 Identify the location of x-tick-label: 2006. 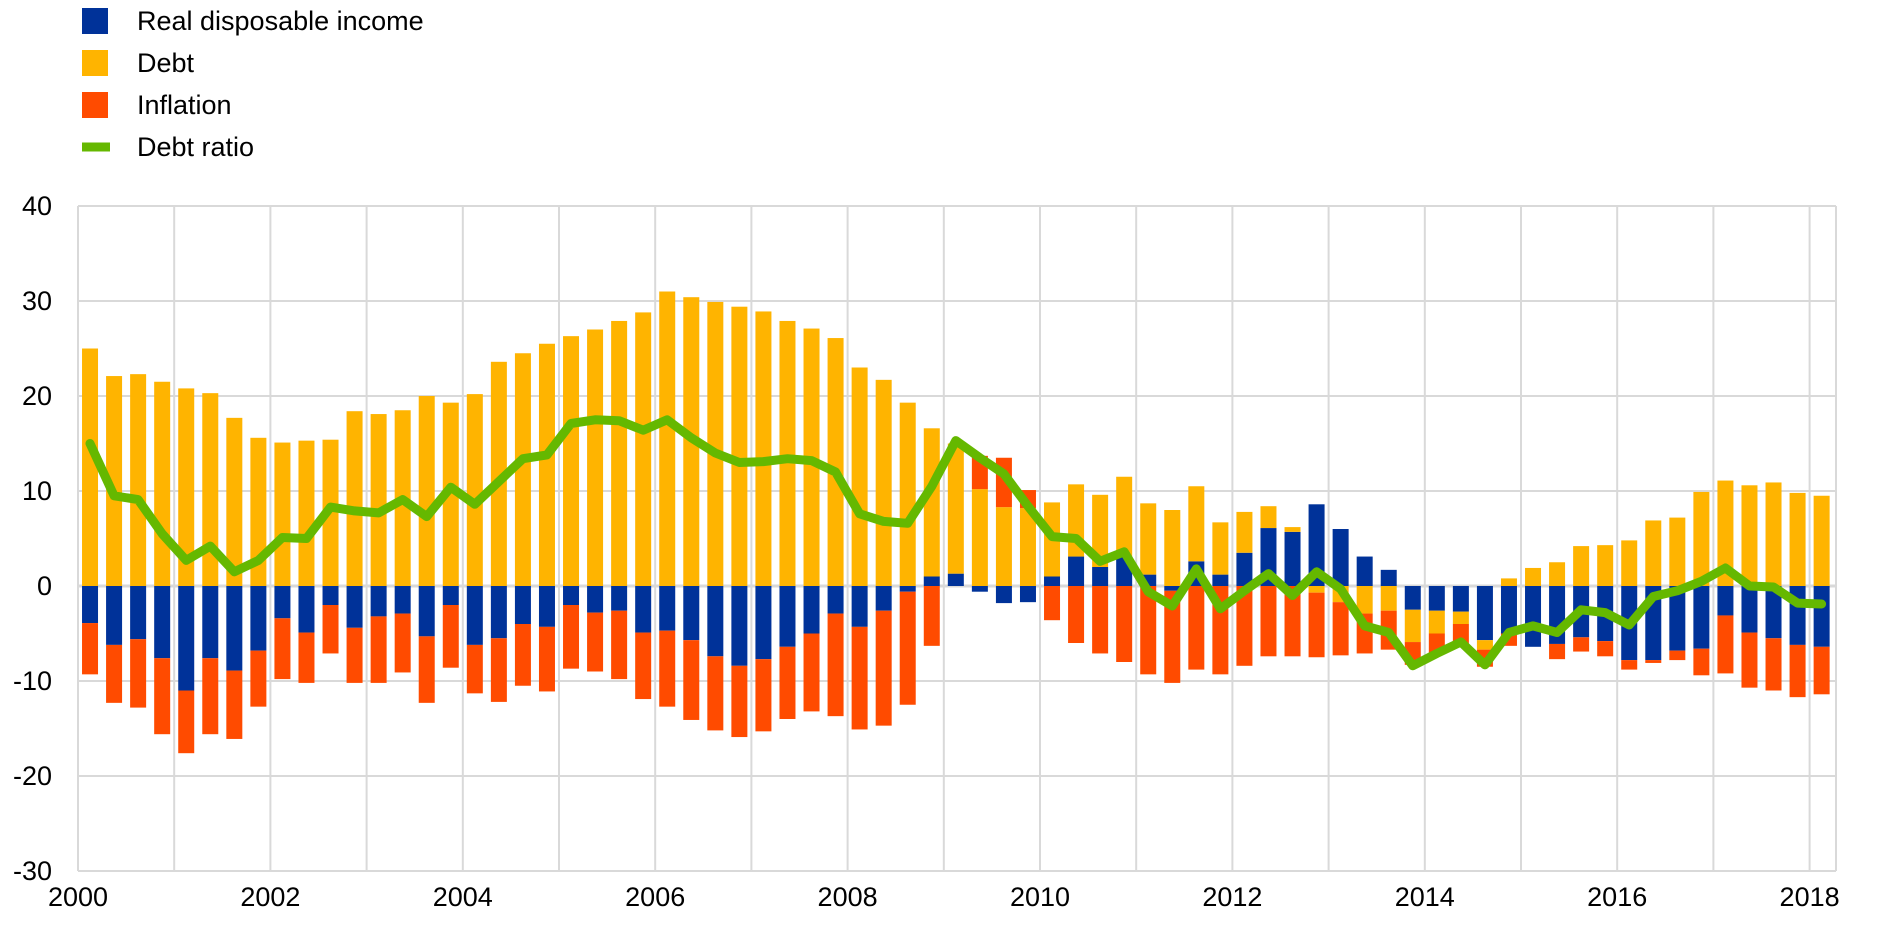
(655, 897).